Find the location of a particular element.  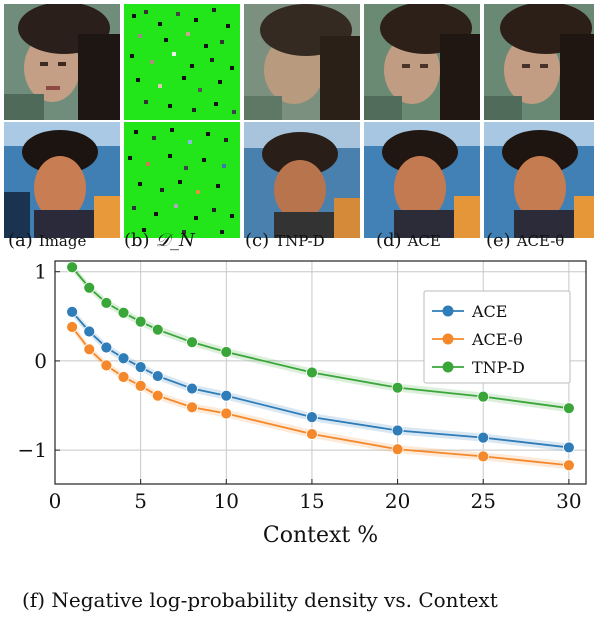

caption-context-set: (b) 𝒟_N is located at coordinates (159, 240).